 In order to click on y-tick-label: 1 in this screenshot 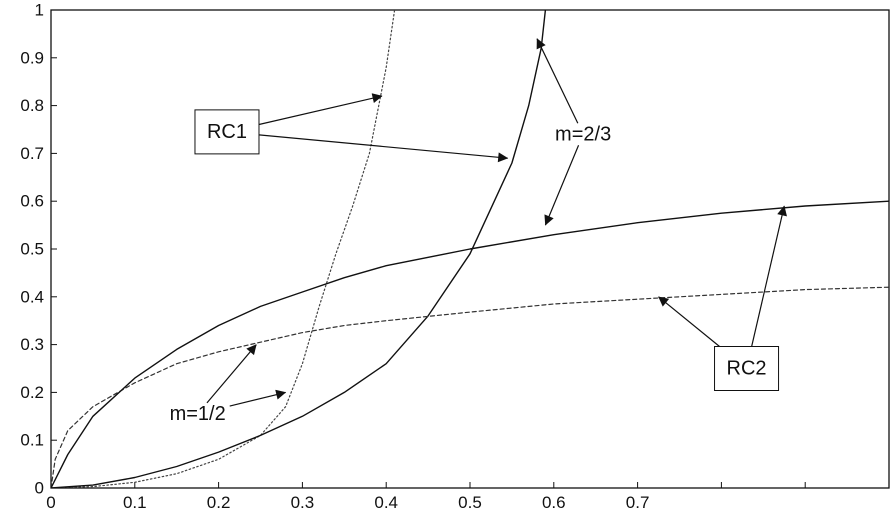, I will do `click(39, 10)`.